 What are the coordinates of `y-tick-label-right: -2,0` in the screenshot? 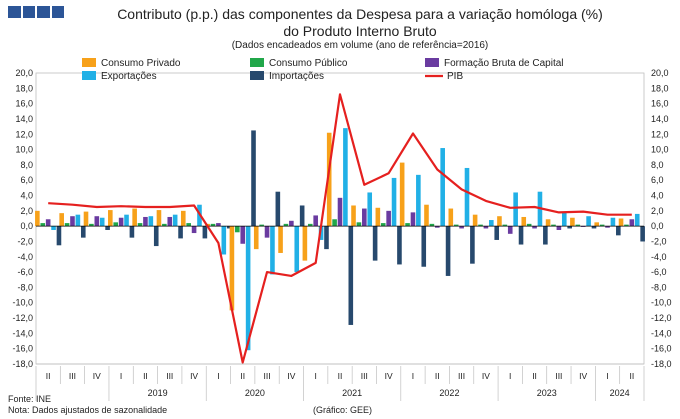 It's located at (659, 241).